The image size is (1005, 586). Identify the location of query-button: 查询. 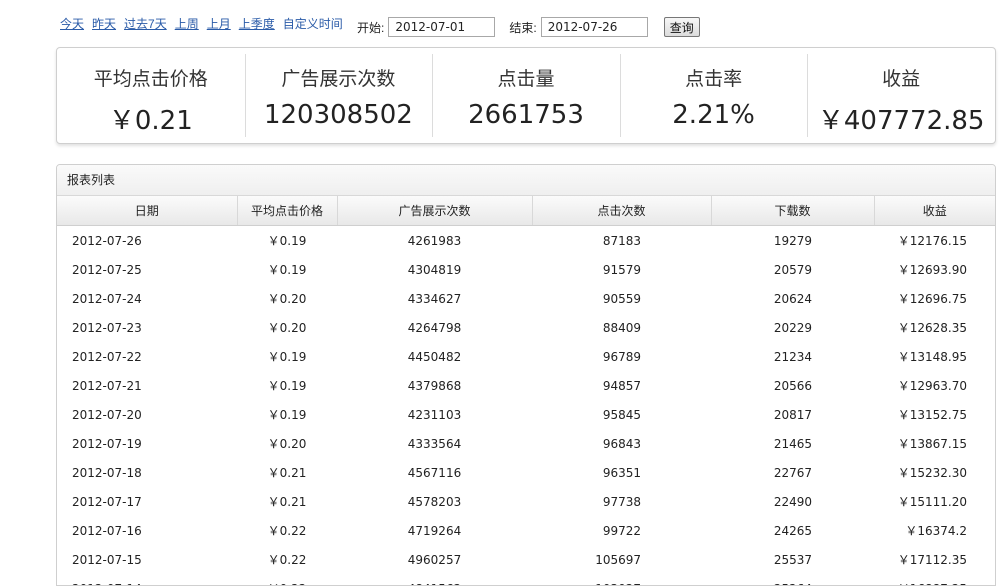
(682, 27).